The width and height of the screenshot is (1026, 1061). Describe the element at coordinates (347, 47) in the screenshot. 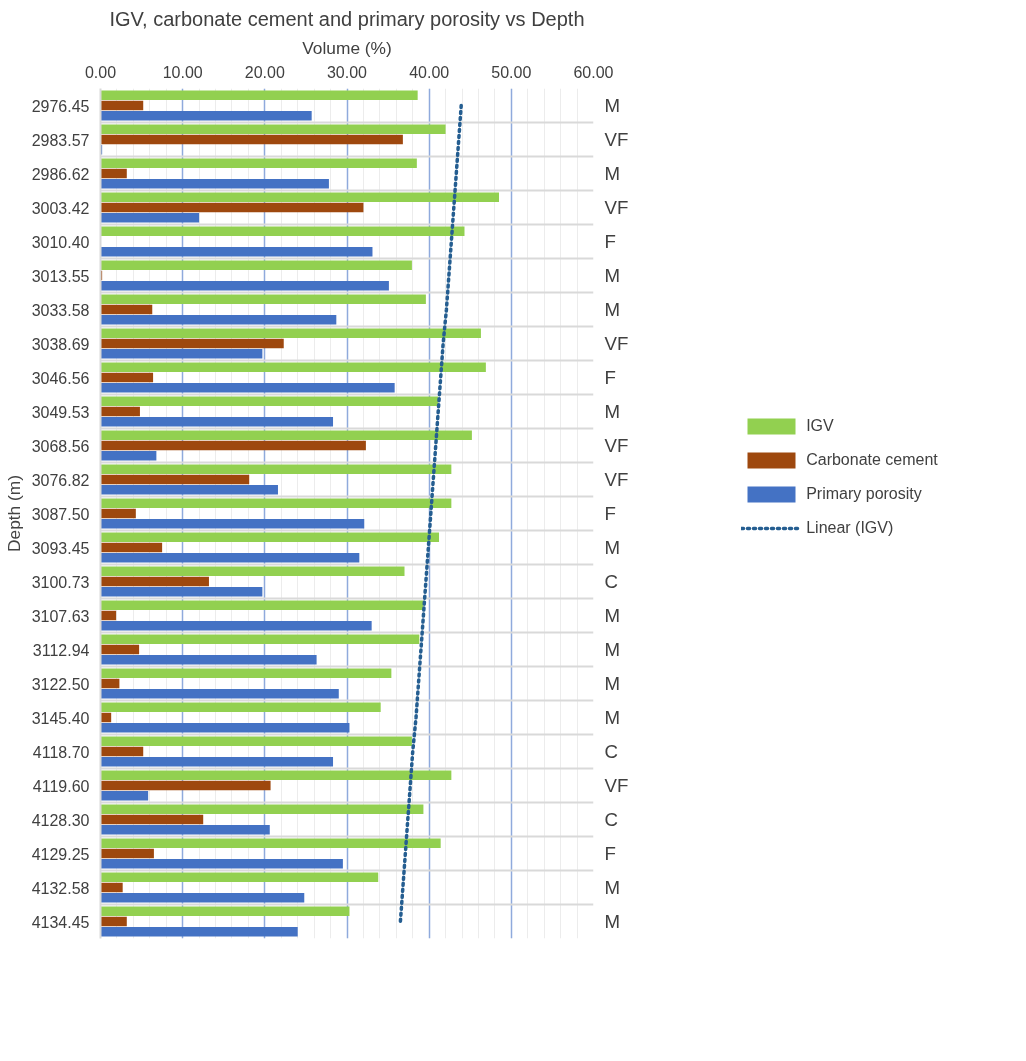

I see `x-axis-title: Volume (%)` at that location.